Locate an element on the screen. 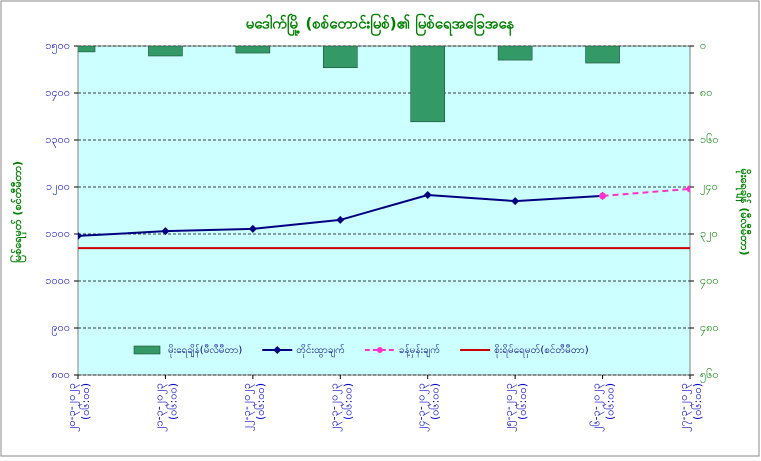 This screenshot has height=461, width=761. line is located at coordinates (646, 192).